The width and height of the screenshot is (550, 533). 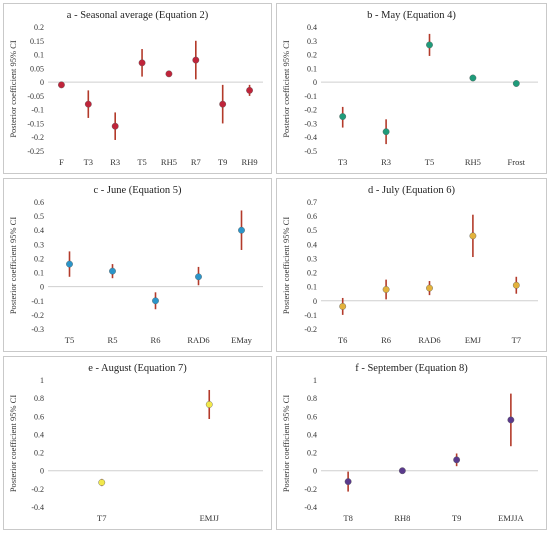 What do you see at coordinates (210, 518) in the screenshot?
I see `x-category-label: EMJJ` at bounding box center [210, 518].